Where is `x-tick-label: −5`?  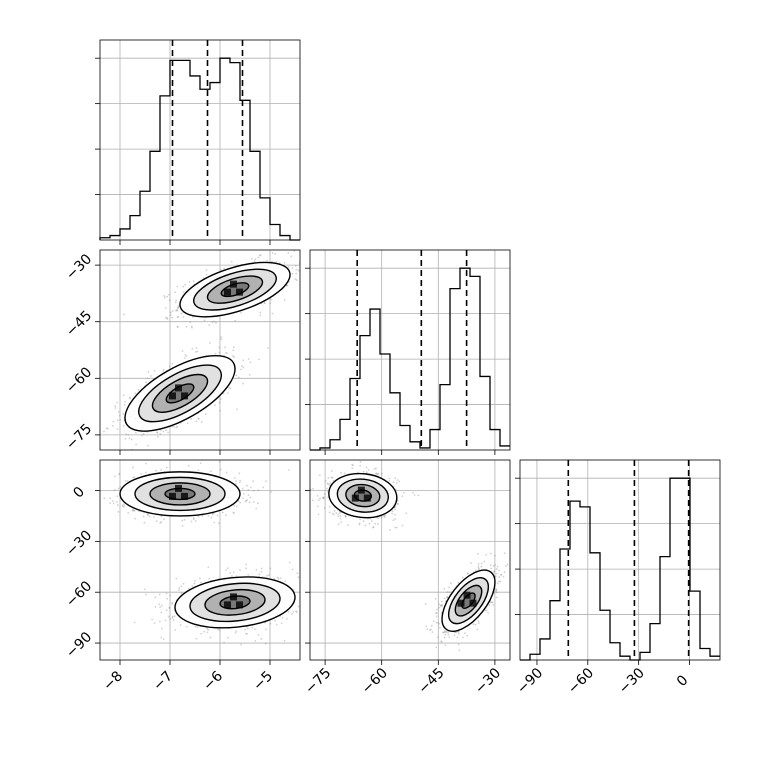
x-tick-label: −5 is located at coordinates (263, 681).